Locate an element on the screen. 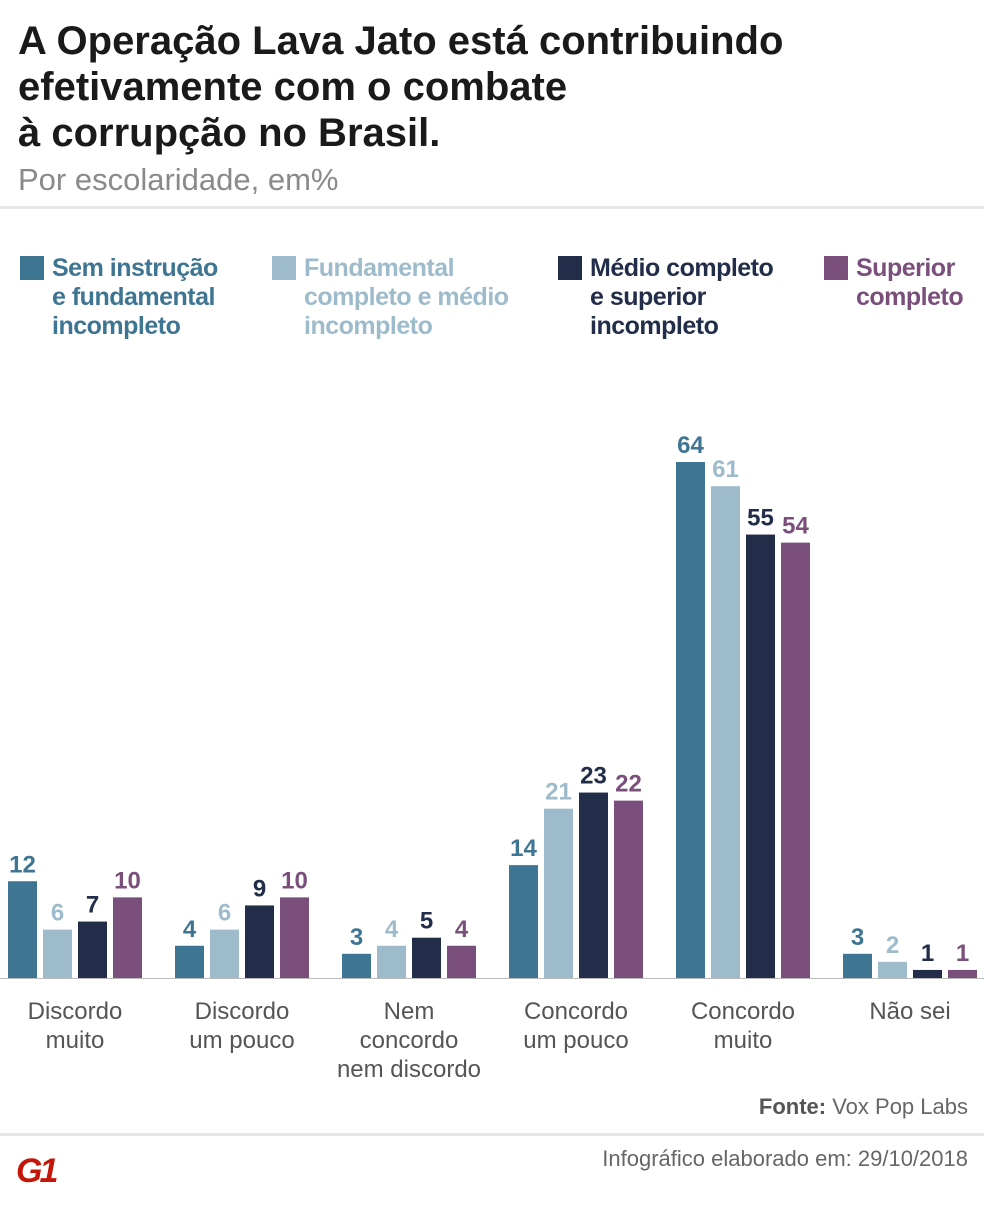  divider is located at coordinates (492, 207).